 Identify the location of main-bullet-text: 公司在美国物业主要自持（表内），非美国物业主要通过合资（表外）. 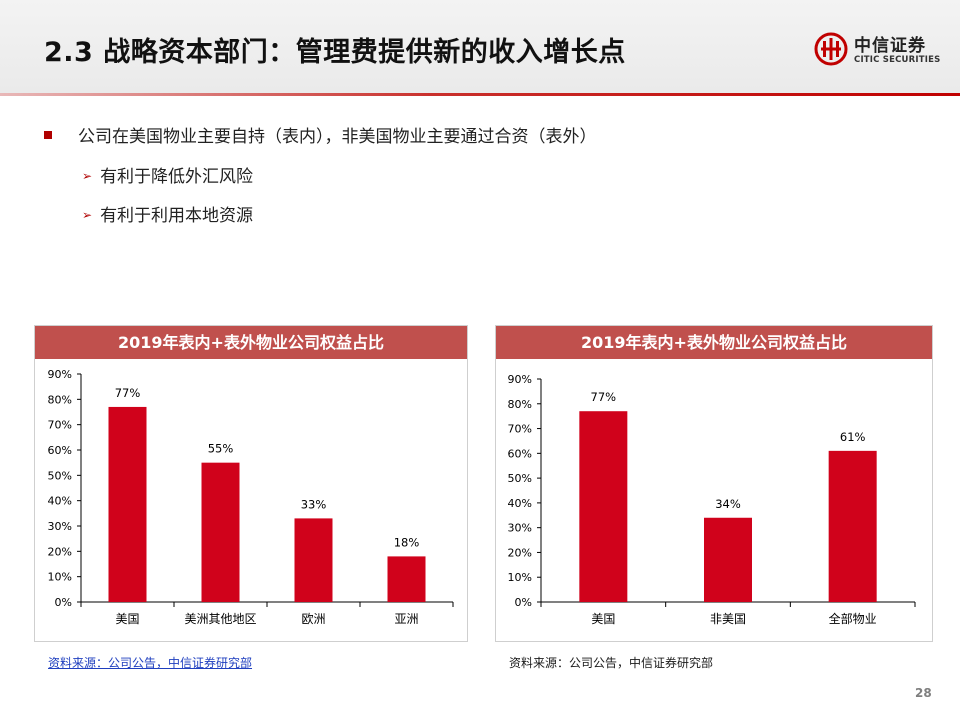
(337, 137).